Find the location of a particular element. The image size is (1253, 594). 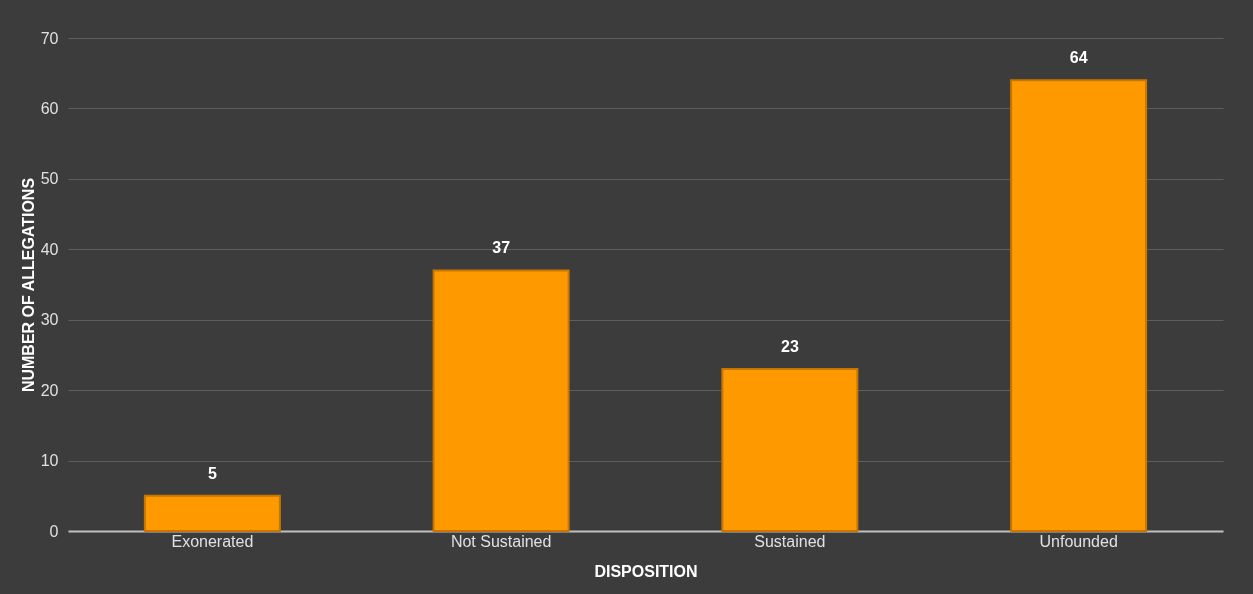

x-tick-label: Sustained is located at coordinates (790, 541).